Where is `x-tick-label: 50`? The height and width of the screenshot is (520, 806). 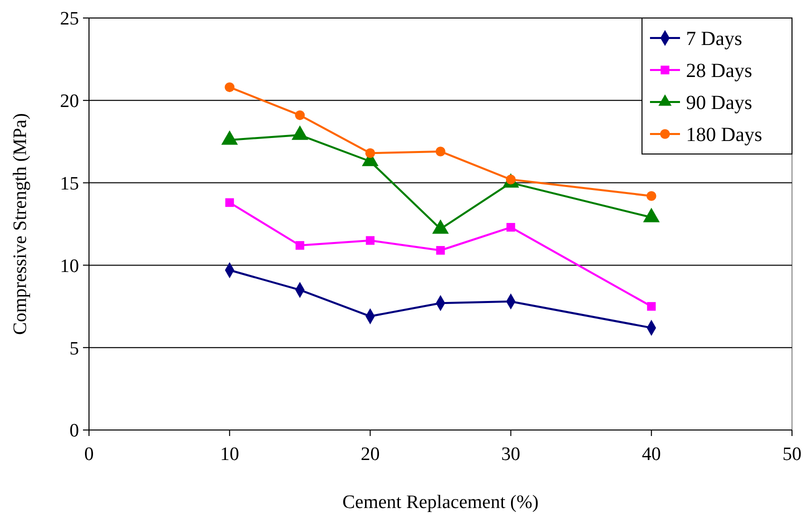 x-tick-label: 50 is located at coordinates (792, 454).